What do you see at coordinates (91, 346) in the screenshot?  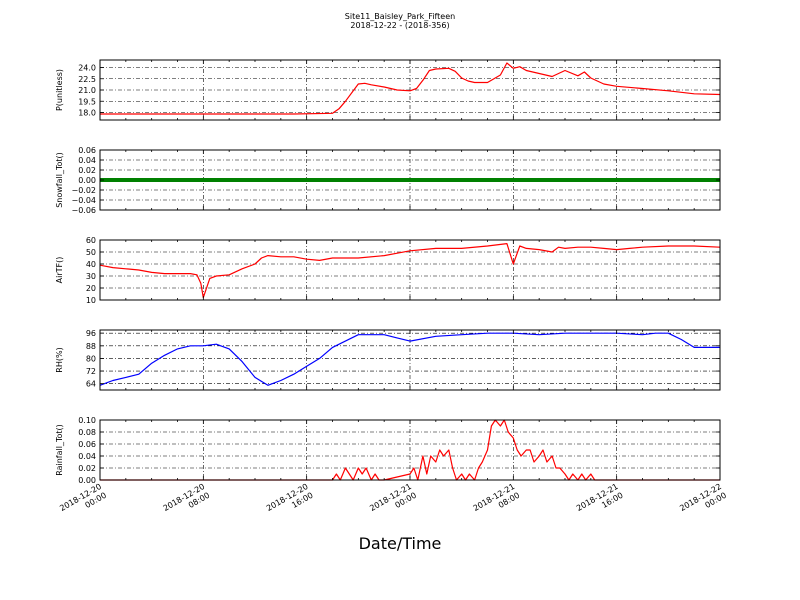 I see `y-tick-label: 88` at bounding box center [91, 346].